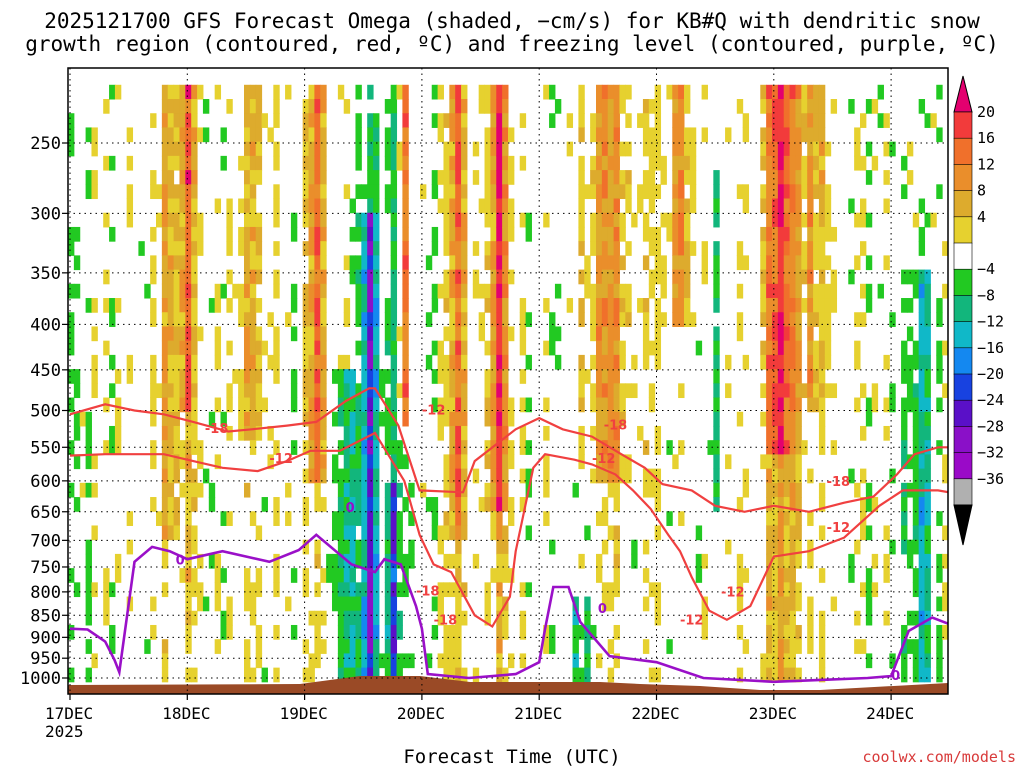 The width and height of the screenshot is (1024, 768). What do you see at coordinates (45, 274) in the screenshot?
I see `y-tick-label: 350` at bounding box center [45, 274].